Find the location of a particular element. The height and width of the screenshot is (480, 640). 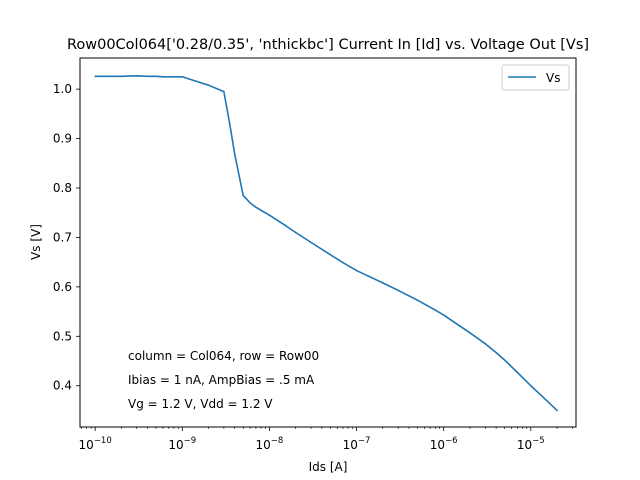

y-tick-label: 0.7 is located at coordinates (62, 237).